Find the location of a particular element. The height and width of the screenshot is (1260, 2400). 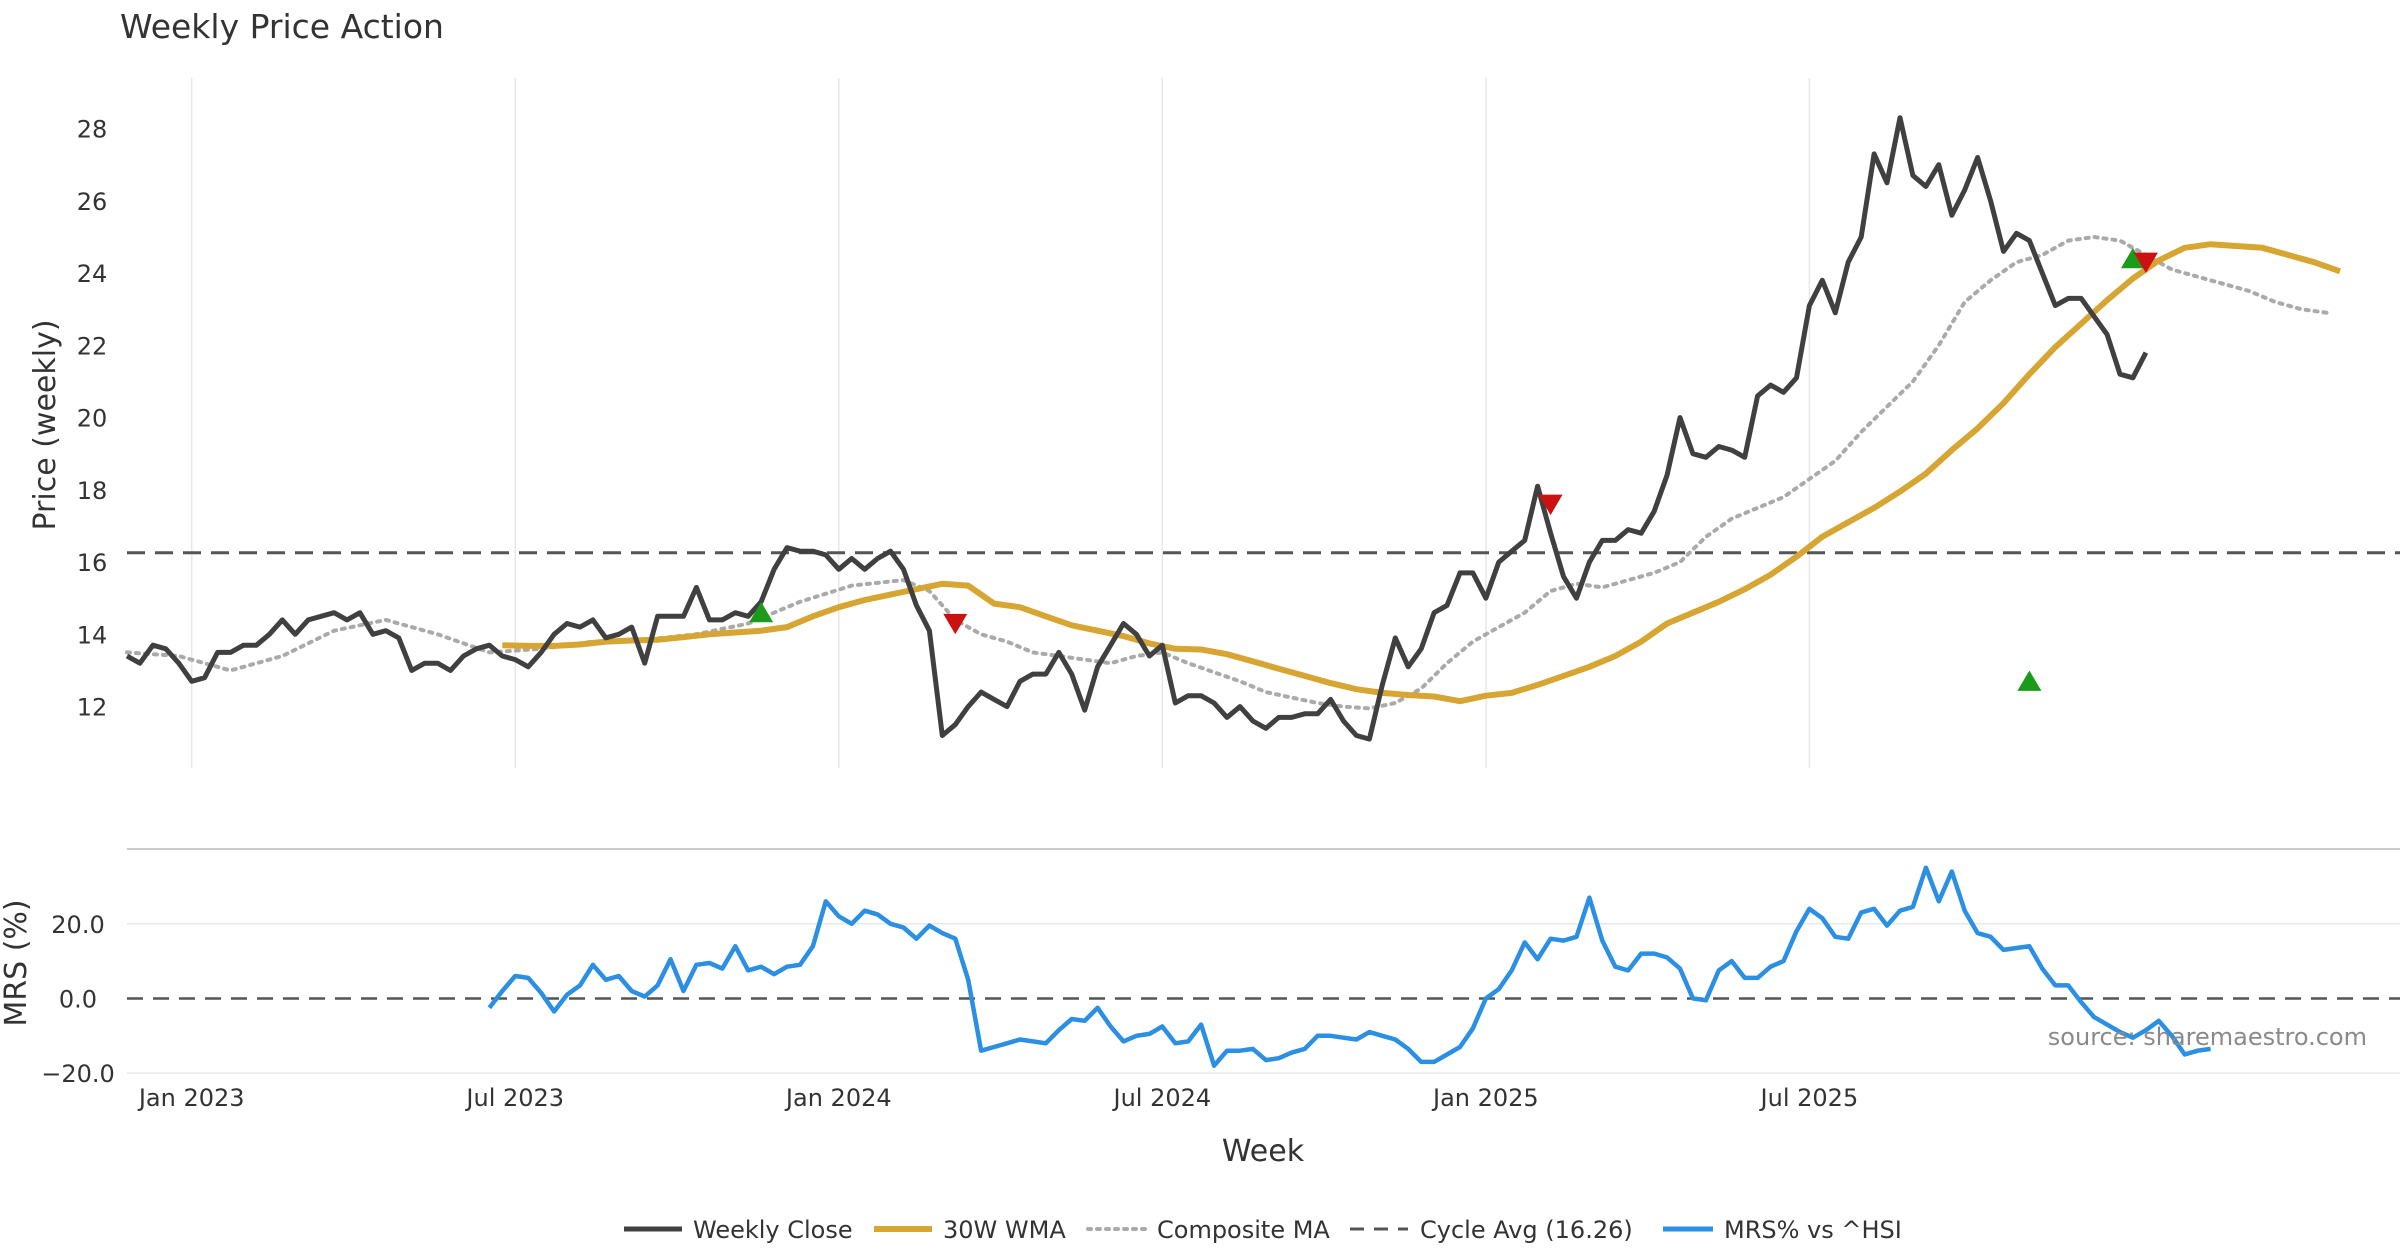

price-y-tick-label: 20 is located at coordinates (92, 419).